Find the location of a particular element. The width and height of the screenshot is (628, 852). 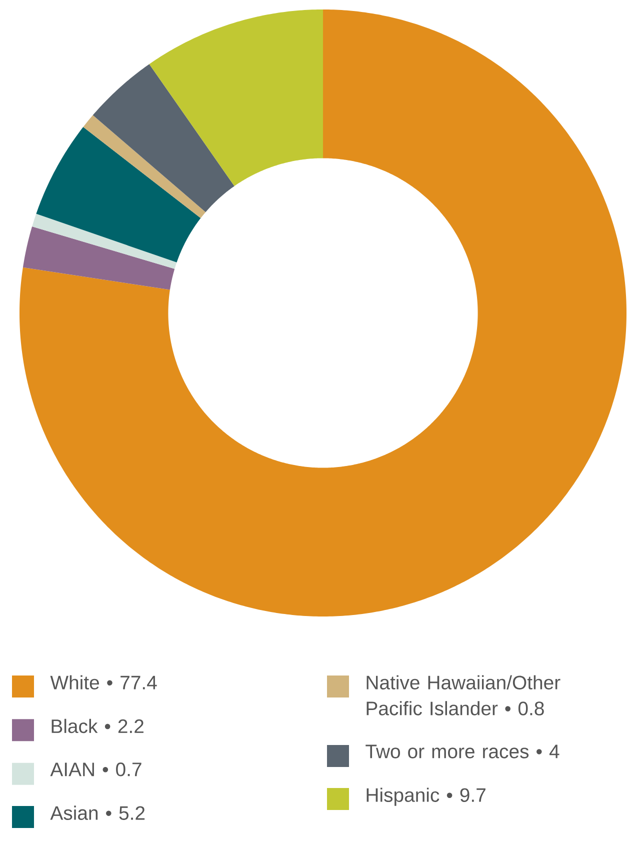

legend-label: Hispanic • 9.7 is located at coordinates (426, 797).